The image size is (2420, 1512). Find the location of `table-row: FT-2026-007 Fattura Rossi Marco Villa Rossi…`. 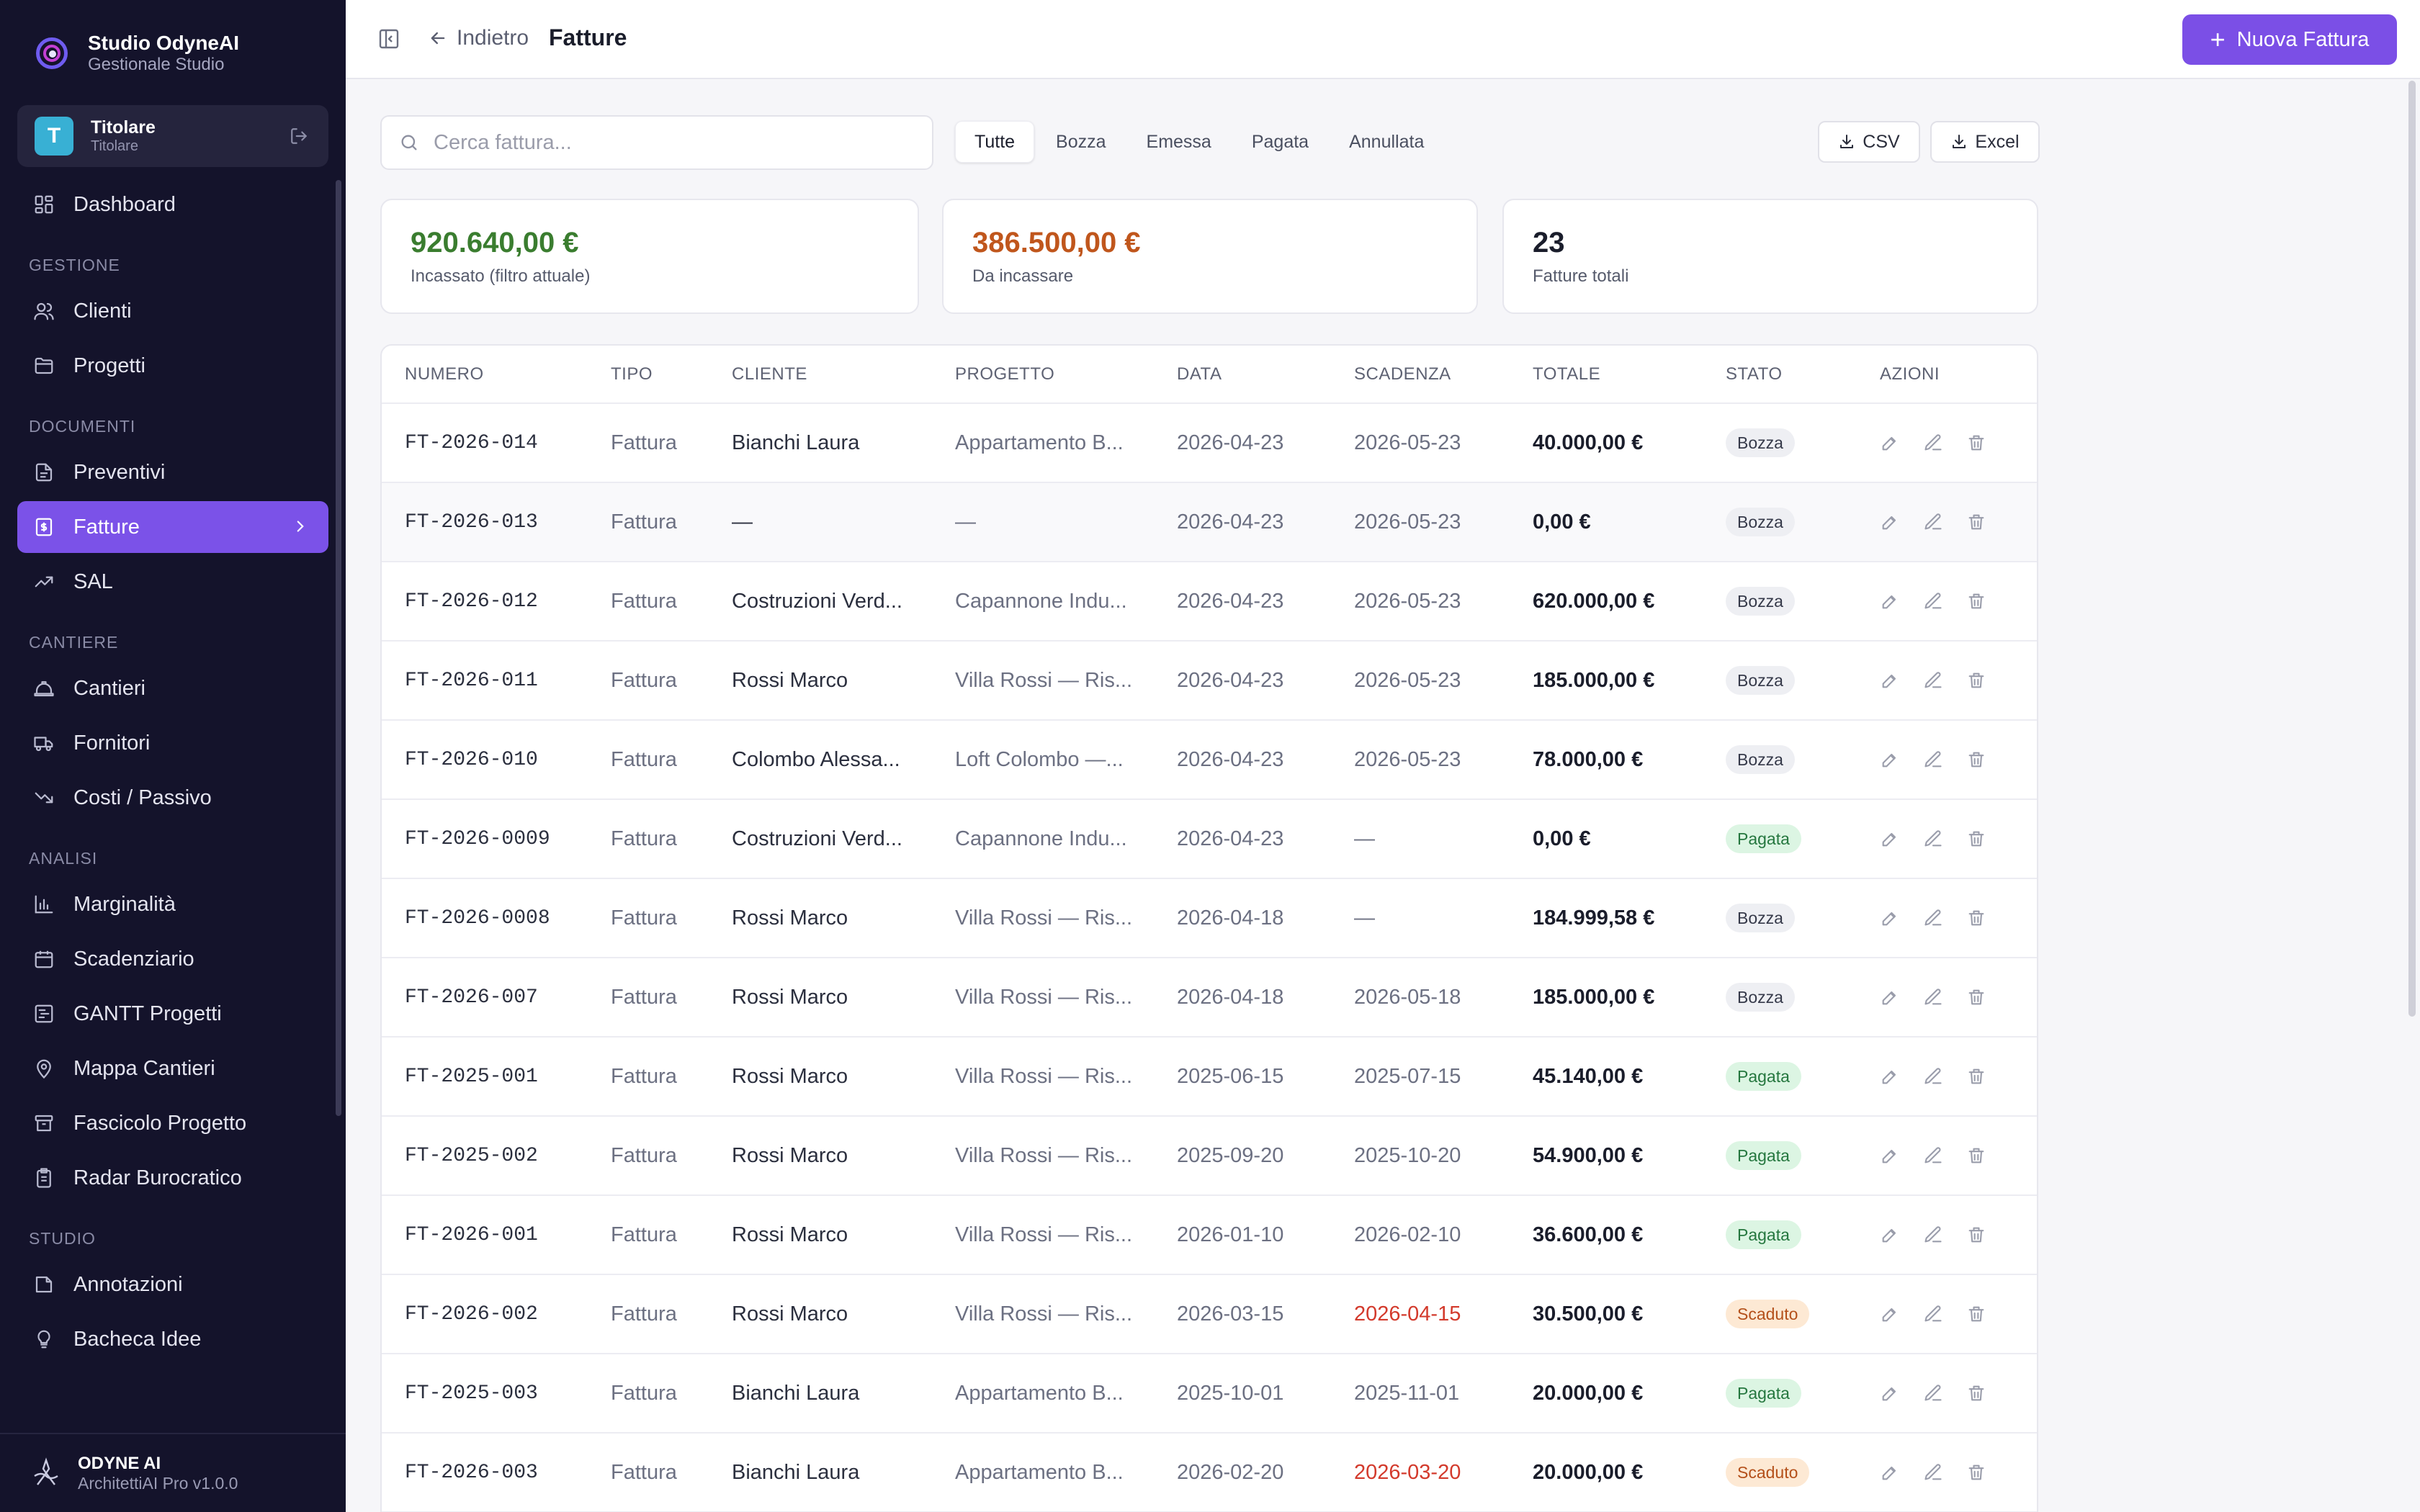

table-row: FT-2026-007 Fattura Rossi Marco Villa Rossi… is located at coordinates (1209, 998).